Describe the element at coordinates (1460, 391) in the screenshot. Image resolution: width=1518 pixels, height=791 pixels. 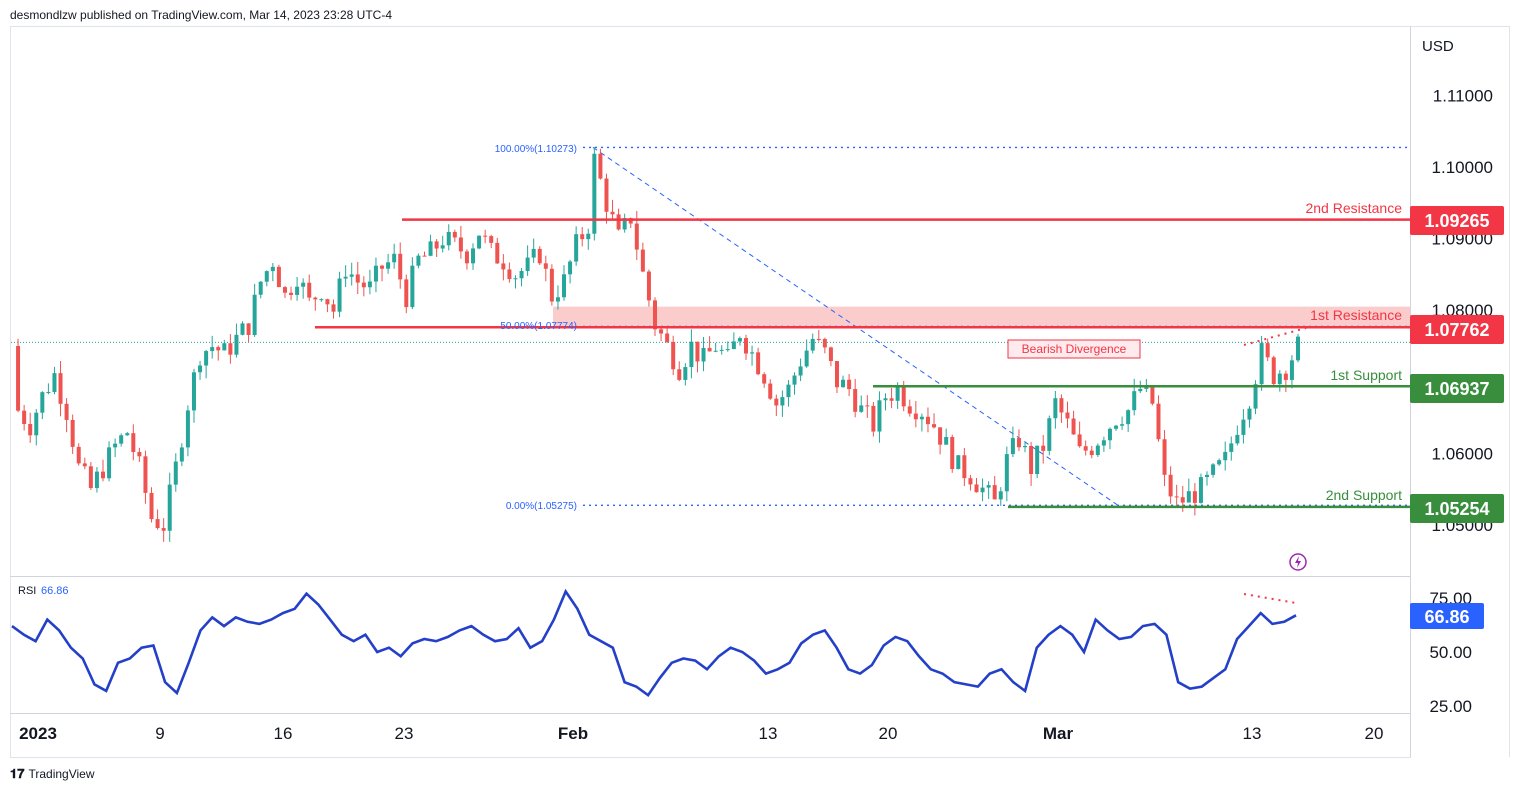
I see `price-scale` at that location.